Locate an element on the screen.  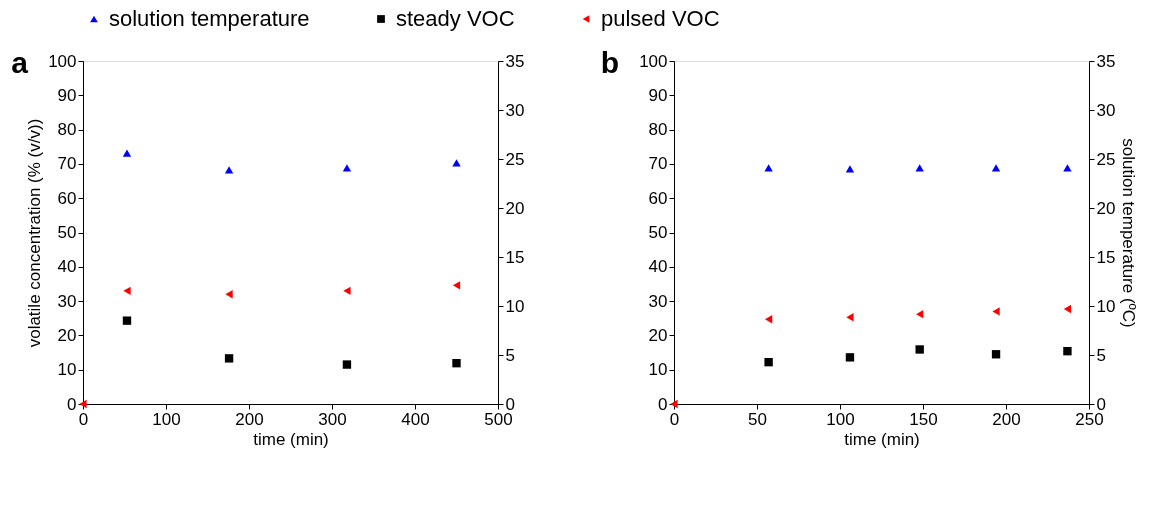
legend-label: solution temperature is located at coordinates (209, 18).